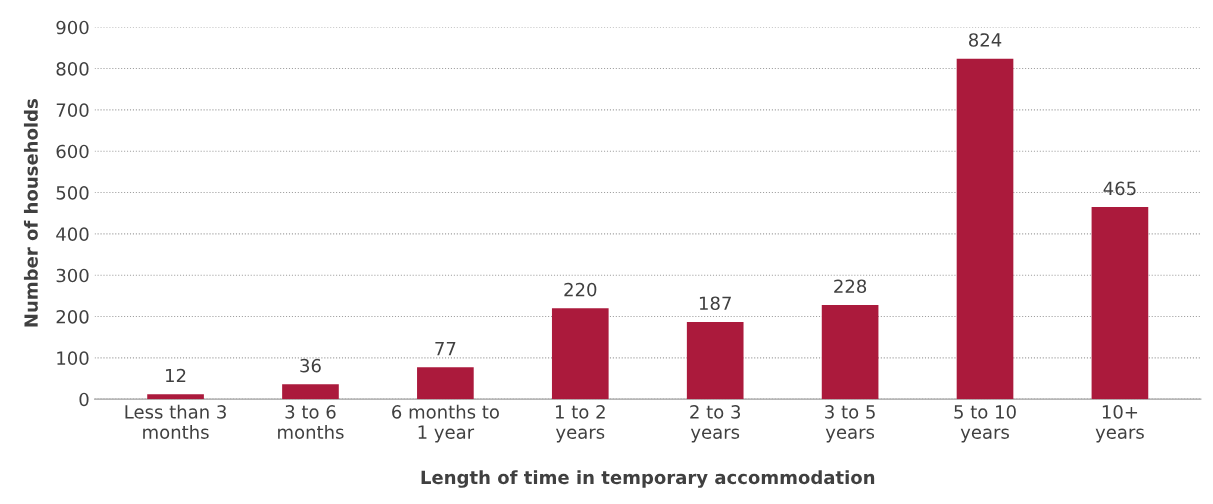 This screenshot has height=504, width=1213. What do you see at coordinates (715, 424) in the screenshot?
I see `x-tick-label: 2 to 3 years` at bounding box center [715, 424].